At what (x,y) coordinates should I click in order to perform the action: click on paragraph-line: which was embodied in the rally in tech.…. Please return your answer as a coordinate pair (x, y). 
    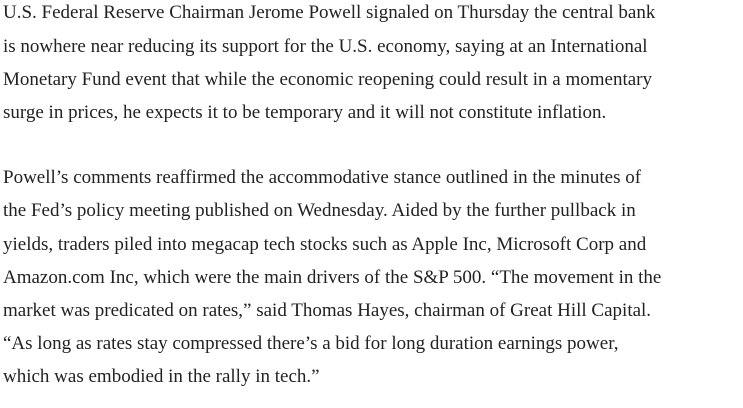
    Looking at the image, I should click on (161, 376).